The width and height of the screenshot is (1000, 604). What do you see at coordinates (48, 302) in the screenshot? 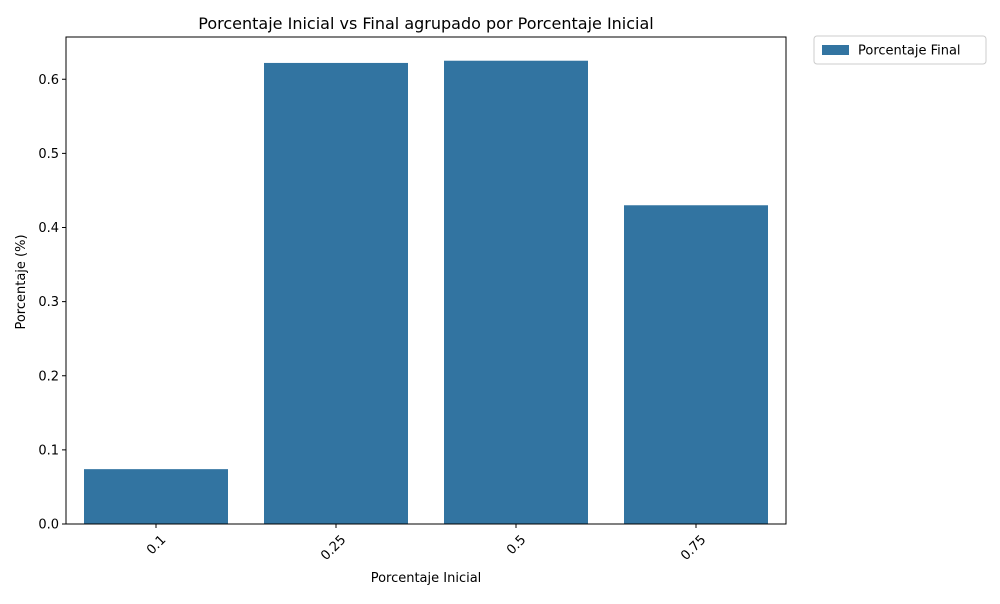
I see `y-tick-label-0.3: 0.3` at bounding box center [48, 302].